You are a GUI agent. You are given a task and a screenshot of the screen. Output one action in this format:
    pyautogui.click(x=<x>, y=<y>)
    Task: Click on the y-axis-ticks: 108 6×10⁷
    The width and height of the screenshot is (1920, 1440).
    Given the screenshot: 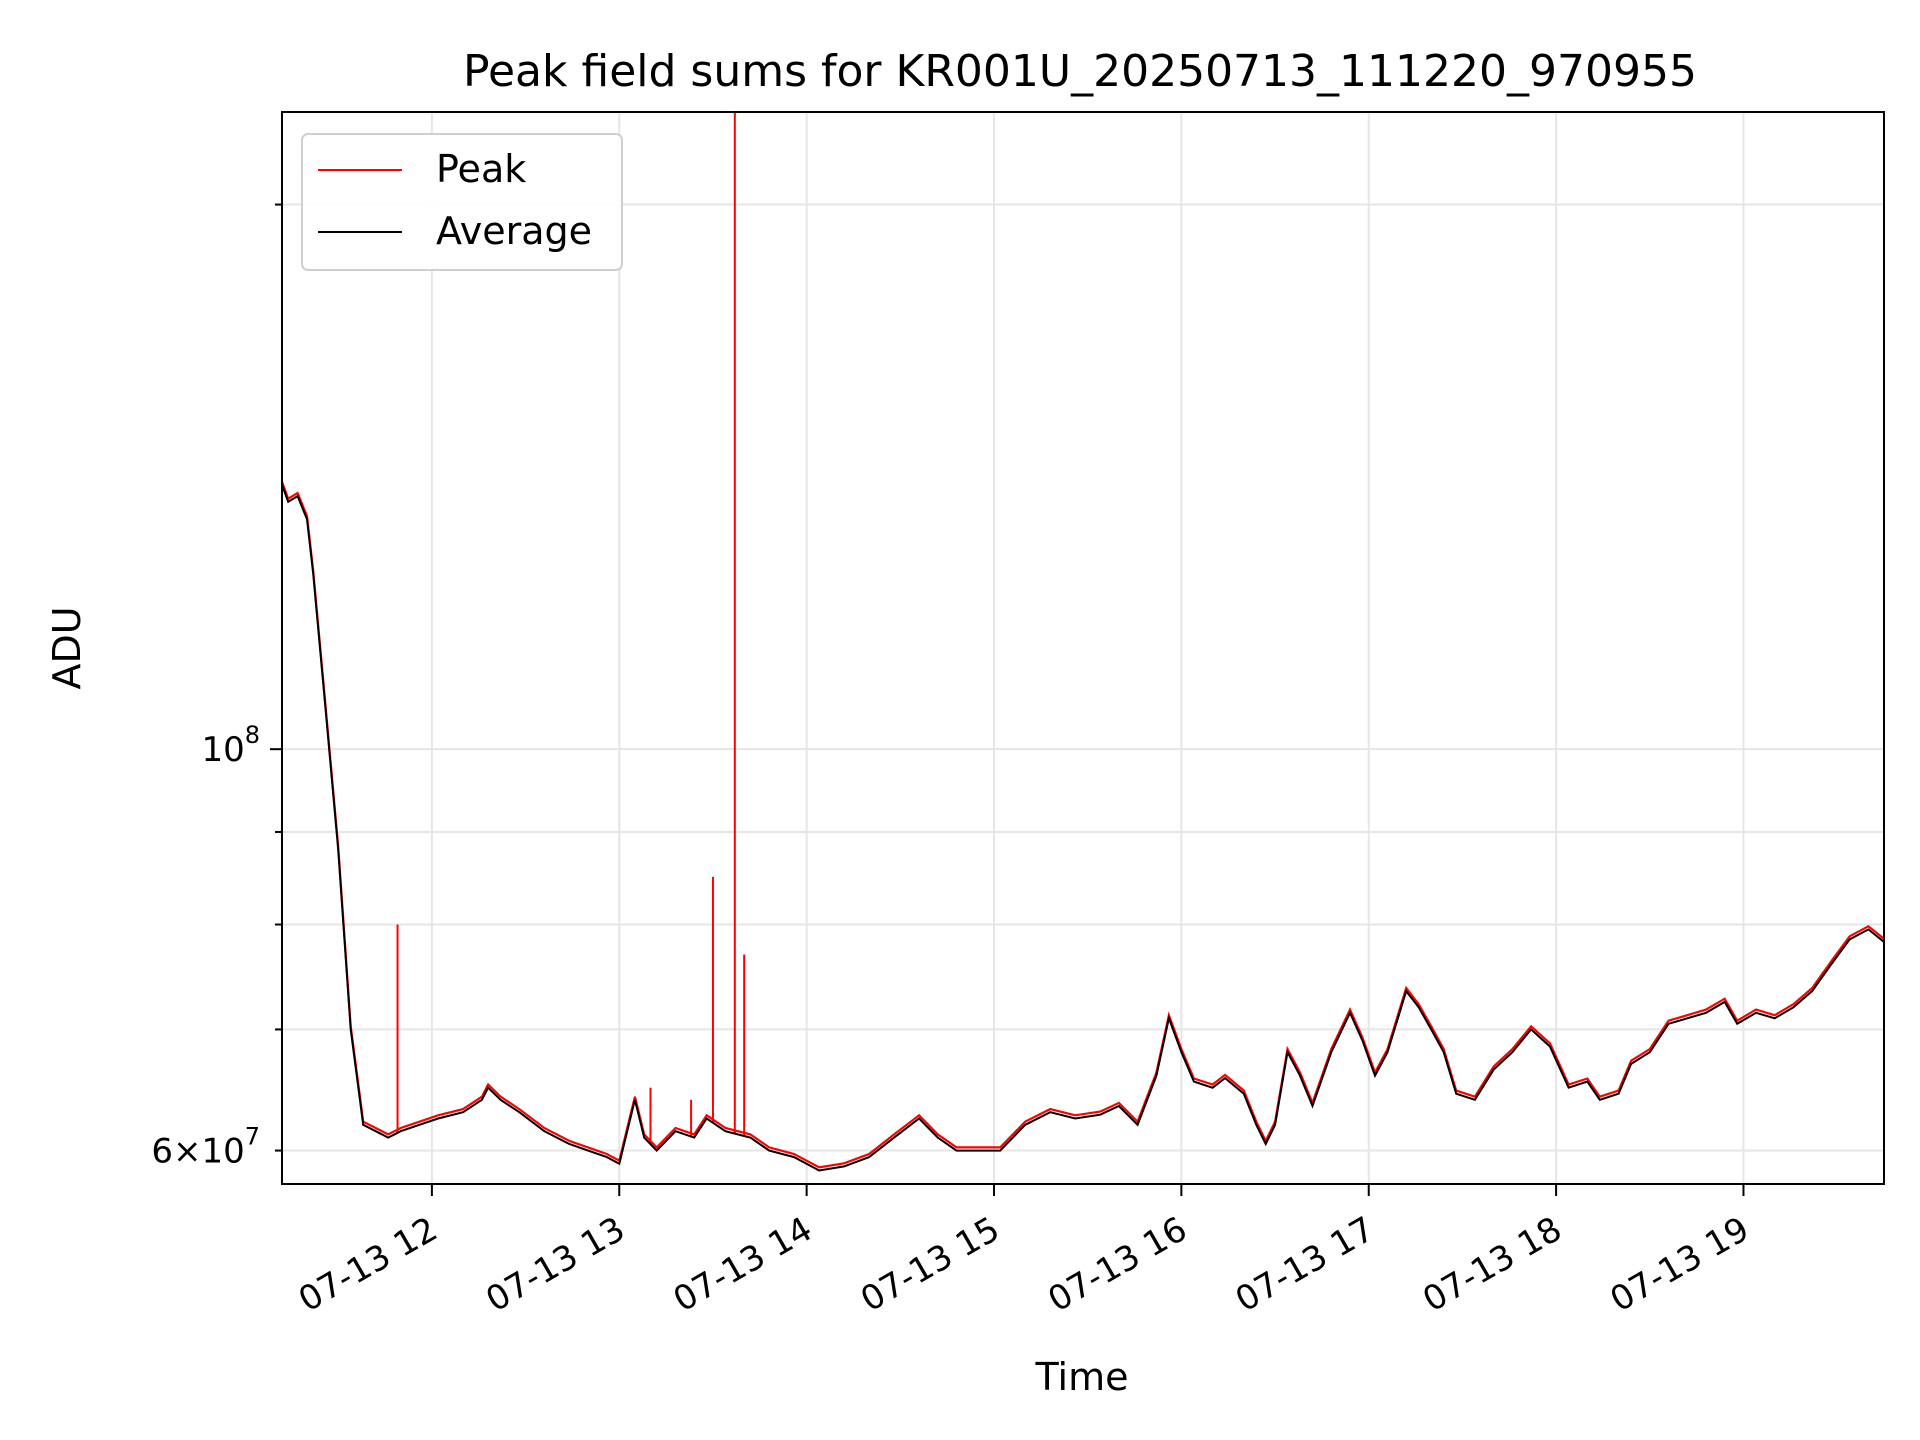 What is the action you would take?
    pyautogui.click(x=216, y=687)
    